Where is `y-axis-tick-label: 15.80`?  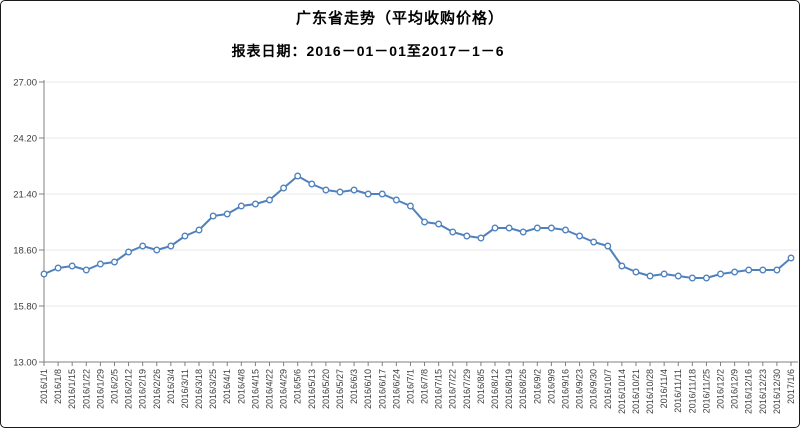
y-axis-tick-label: 15.80 is located at coordinates (25, 307).